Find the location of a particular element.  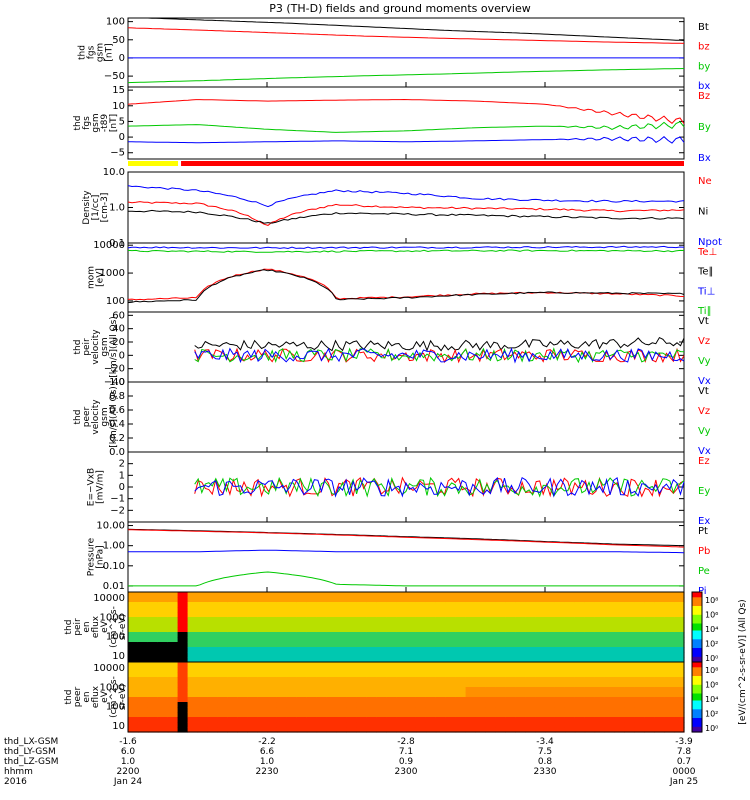

y-axis-label-line: [cm-3] is located at coordinates (105, 208).